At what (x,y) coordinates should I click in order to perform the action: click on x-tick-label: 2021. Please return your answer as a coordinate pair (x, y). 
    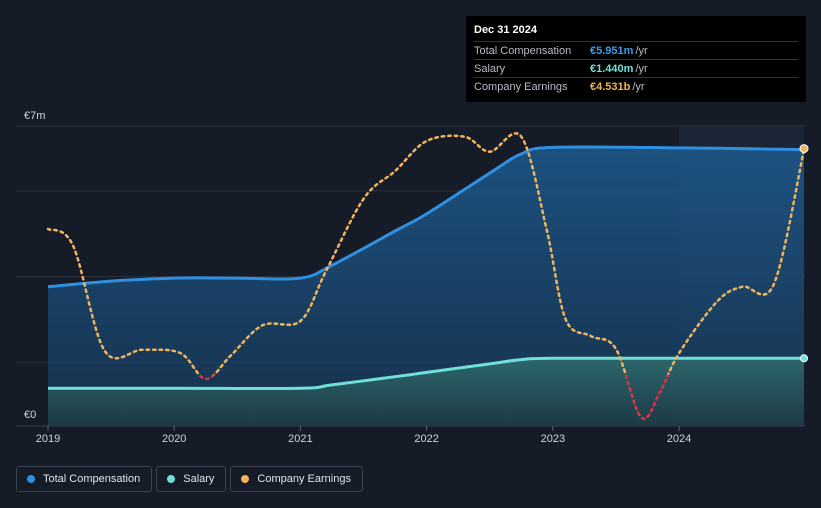
    Looking at the image, I should click on (300, 439).